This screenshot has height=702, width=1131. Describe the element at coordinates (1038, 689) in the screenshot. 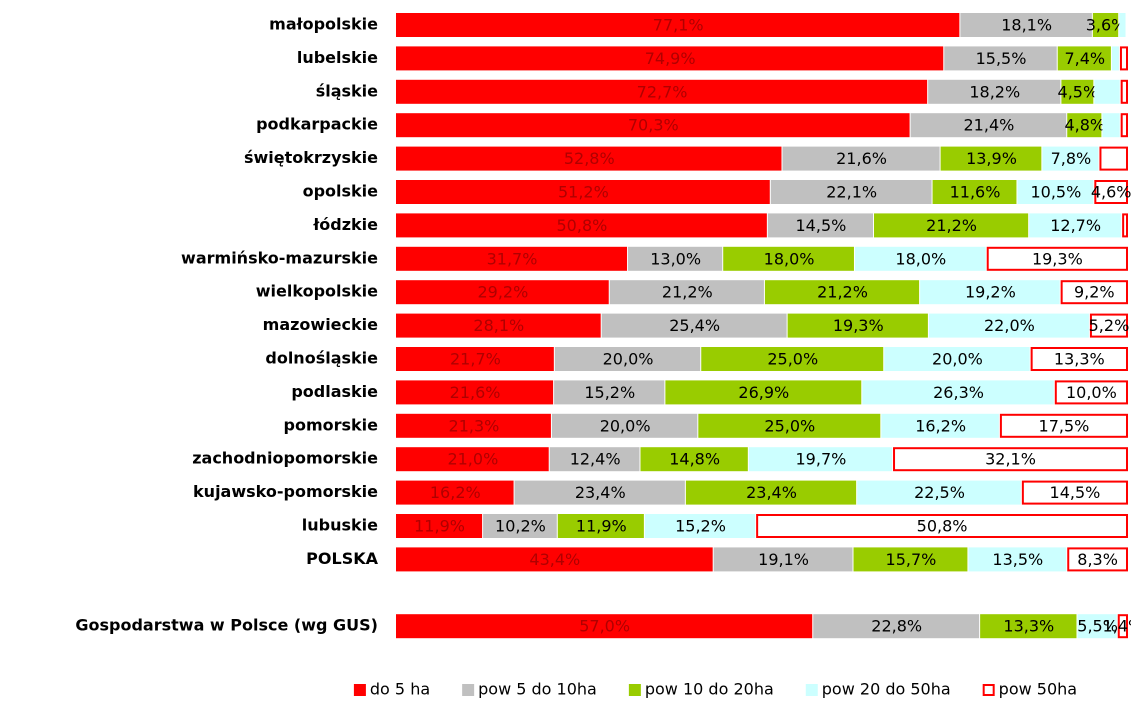

I see `legend-label: pow 50ha` at that location.